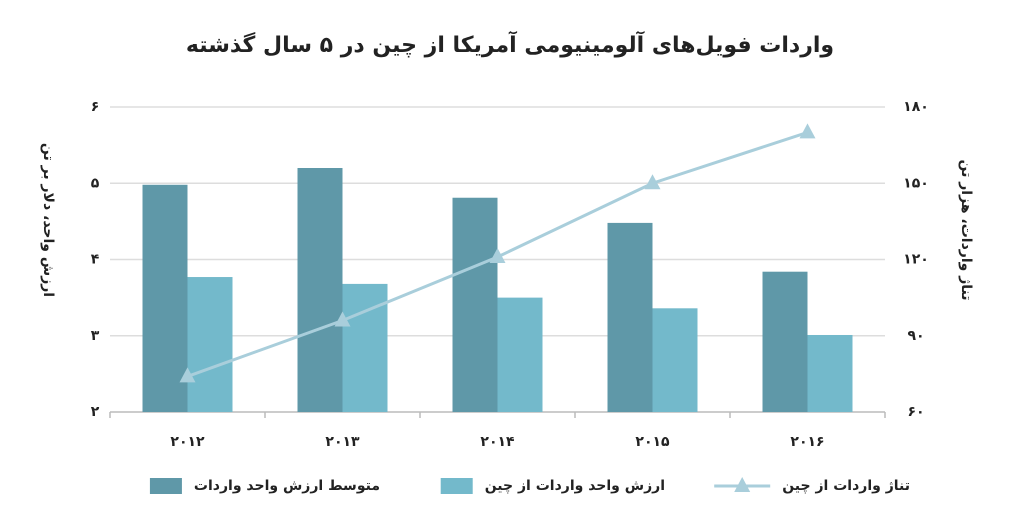 Image resolution: width=1010 pixels, height=508 pixels. What do you see at coordinates (342, 442) in the screenshot?
I see `x-tick-label: ۲۰۱۳` at bounding box center [342, 442].